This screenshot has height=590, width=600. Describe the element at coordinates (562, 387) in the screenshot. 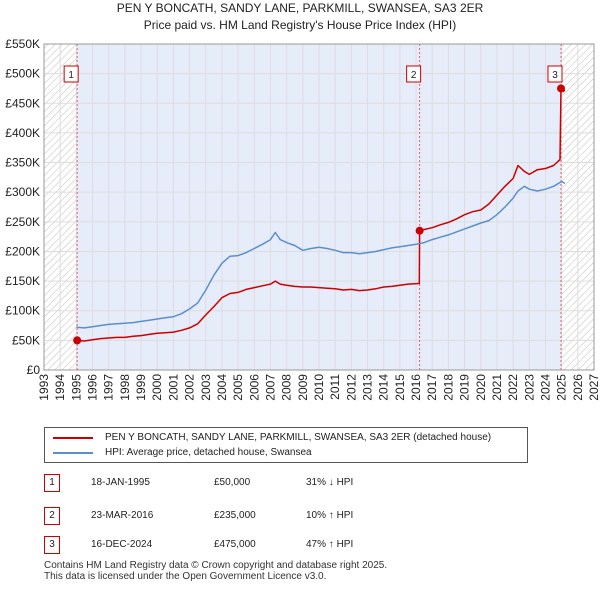

I see `x-tick-label: 2025` at that location.